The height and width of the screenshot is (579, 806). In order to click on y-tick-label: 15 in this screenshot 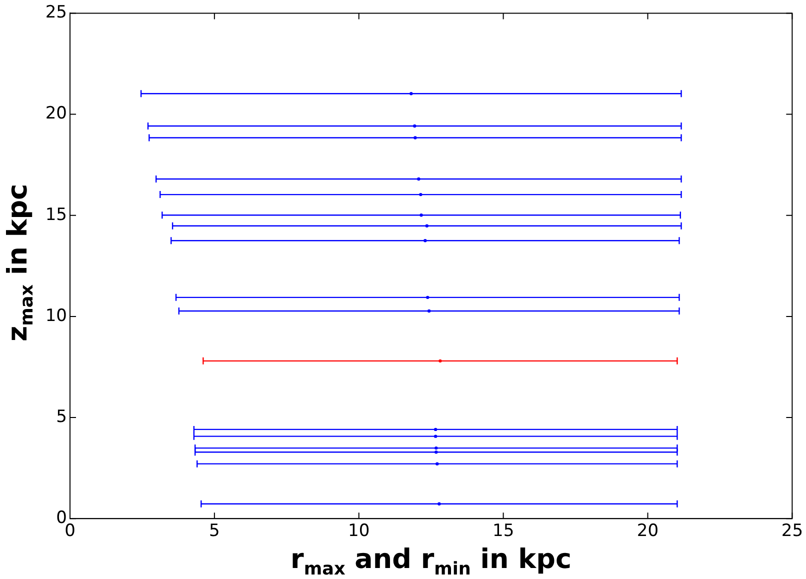, I will do `click(56, 214)`.